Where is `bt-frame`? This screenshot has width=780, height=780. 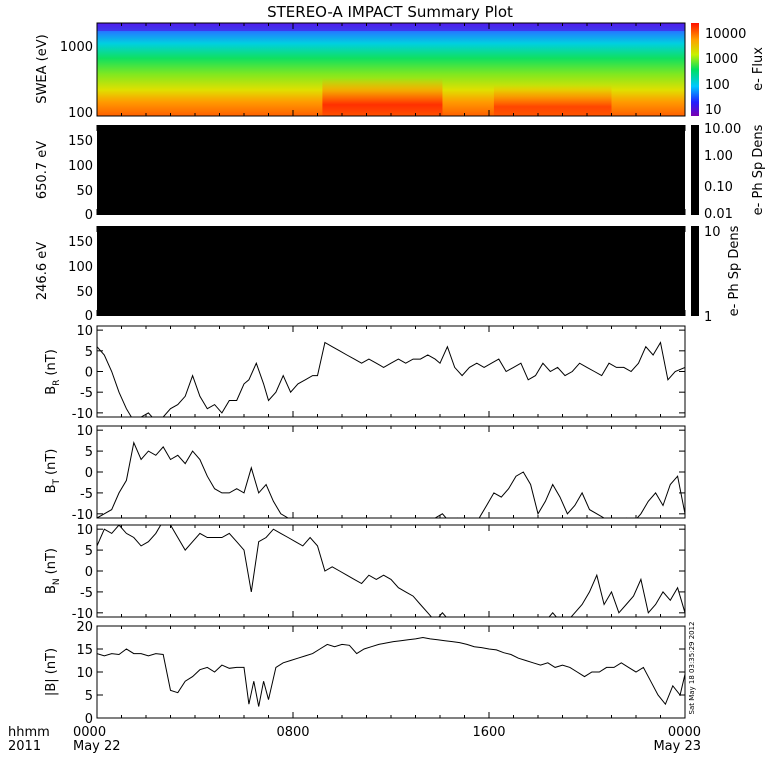 bt-frame is located at coordinates (391, 472).